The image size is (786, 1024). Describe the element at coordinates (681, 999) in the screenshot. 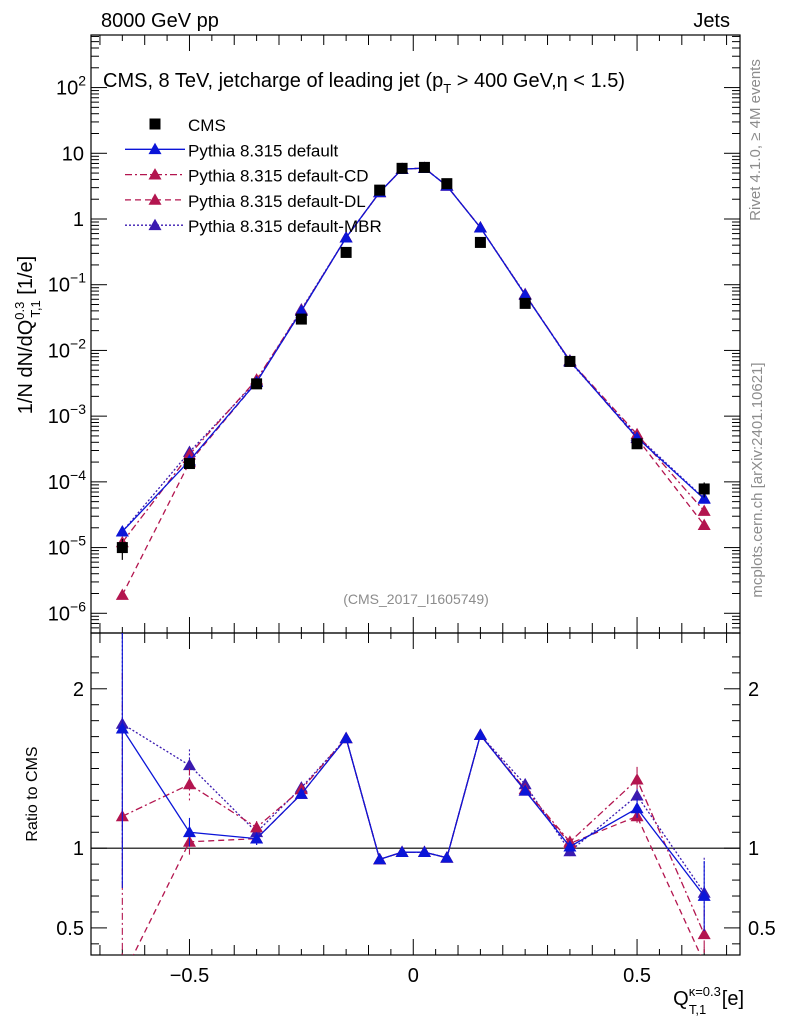

I see `x-axis-label-main: Q` at that location.